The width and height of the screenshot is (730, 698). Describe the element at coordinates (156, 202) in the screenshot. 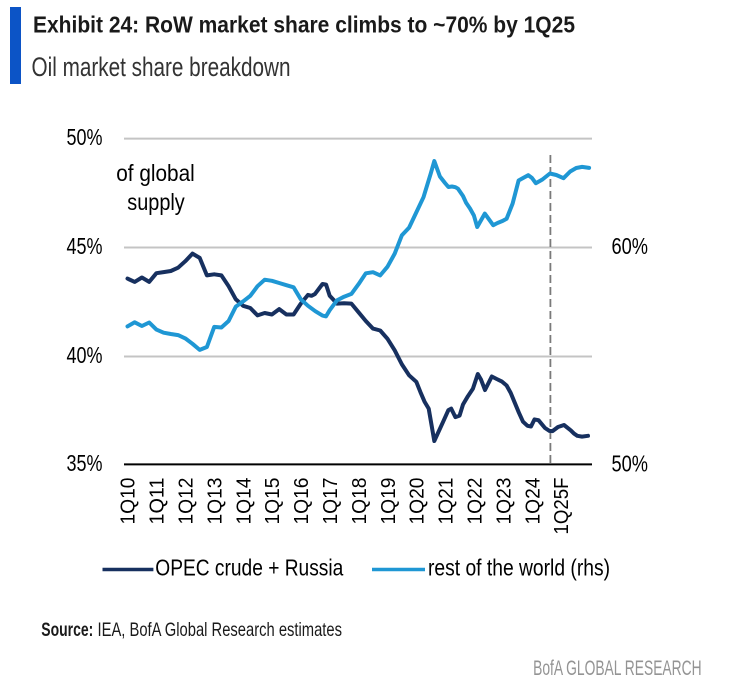

I see `svg-text: supply` at that location.